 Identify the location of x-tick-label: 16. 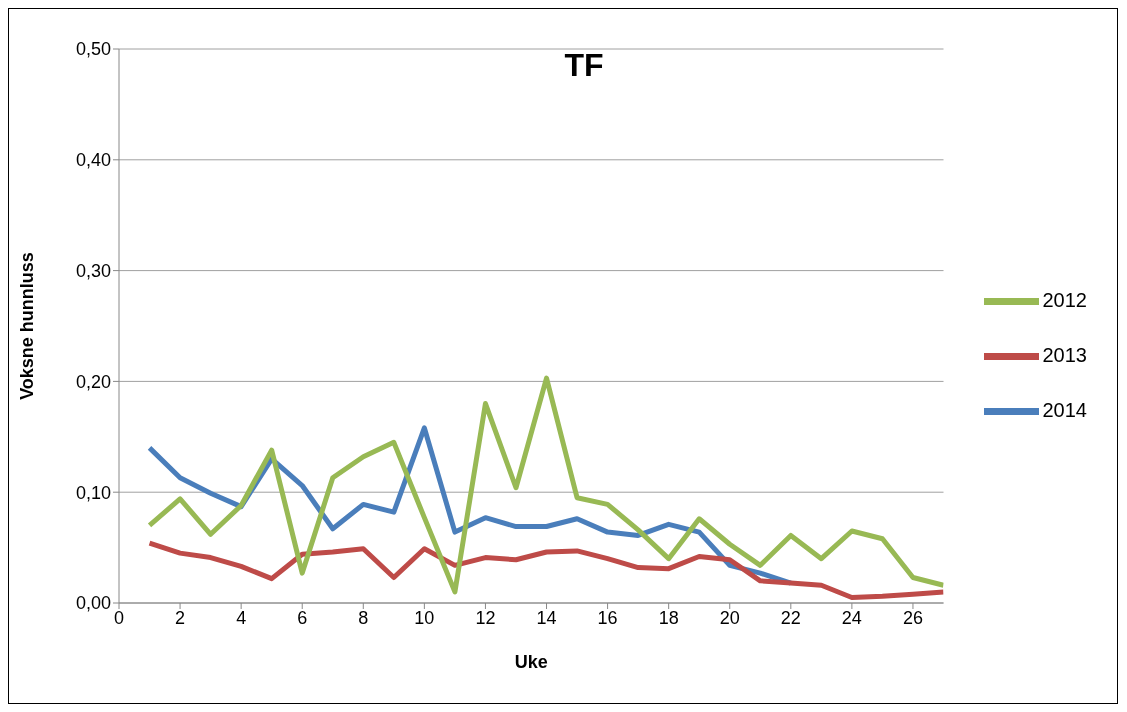
(607, 617).